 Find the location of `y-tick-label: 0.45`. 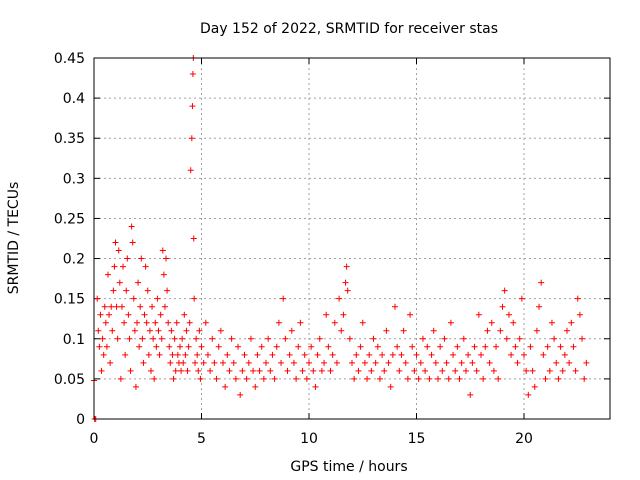

y-tick-label: 0.45 is located at coordinates (69, 59).